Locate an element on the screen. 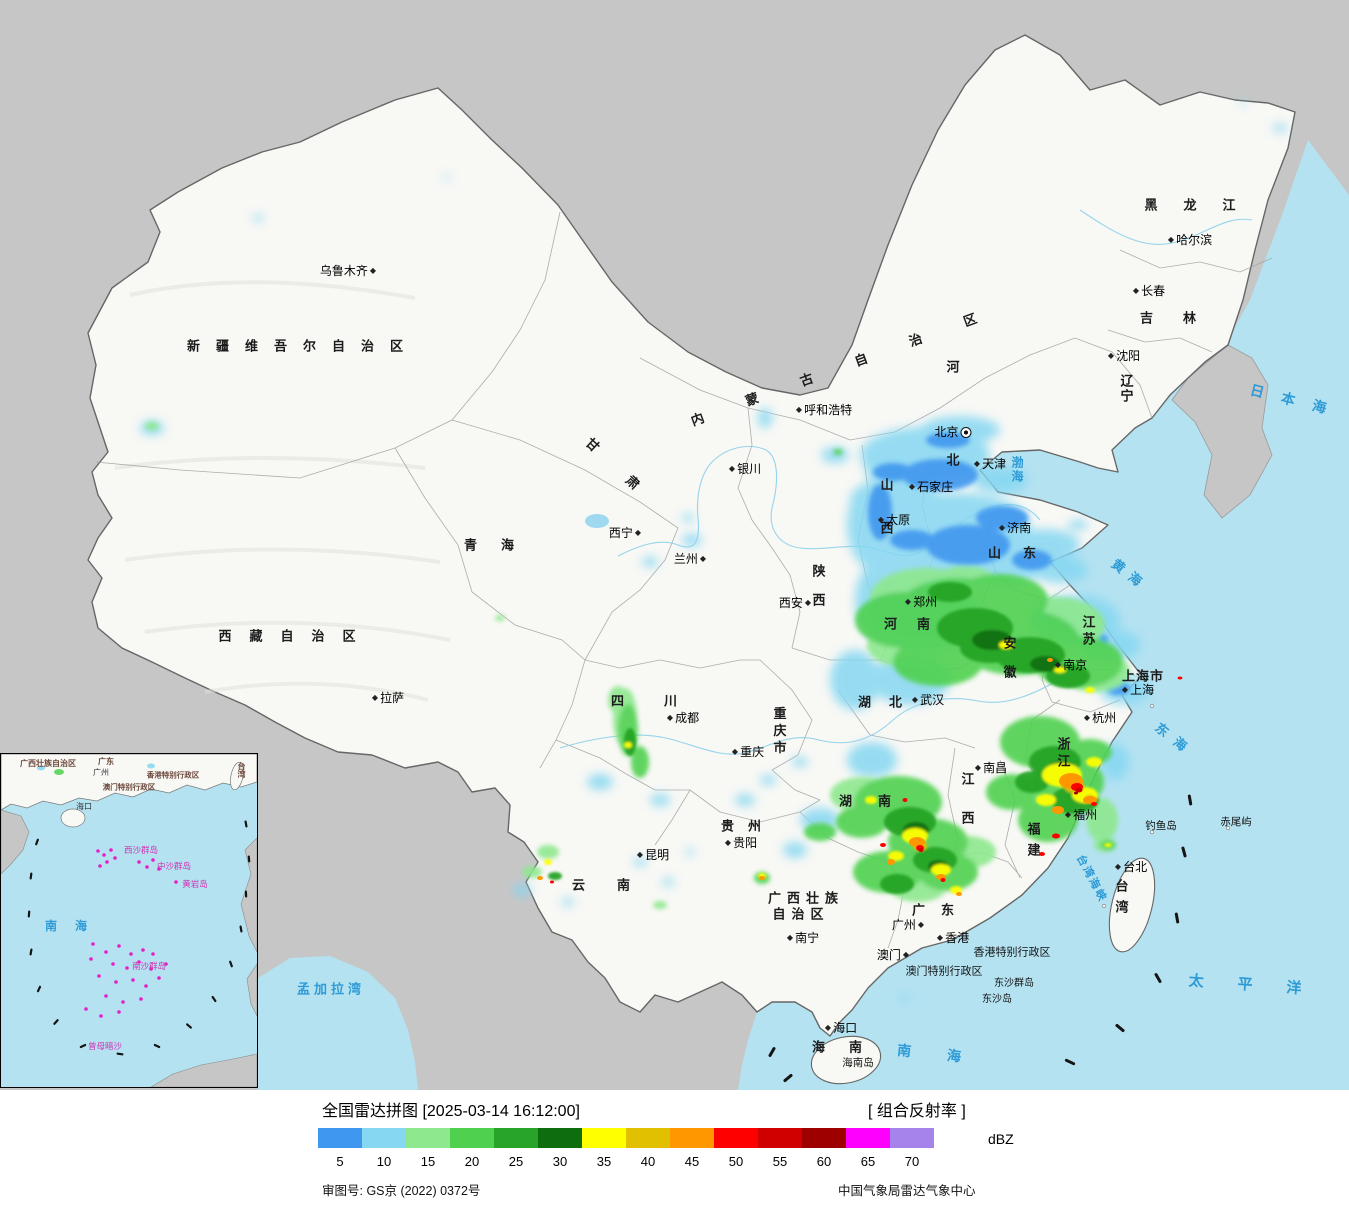 The height and width of the screenshot is (1208, 1349). legend-scale-value: 40 is located at coordinates (648, 1161).